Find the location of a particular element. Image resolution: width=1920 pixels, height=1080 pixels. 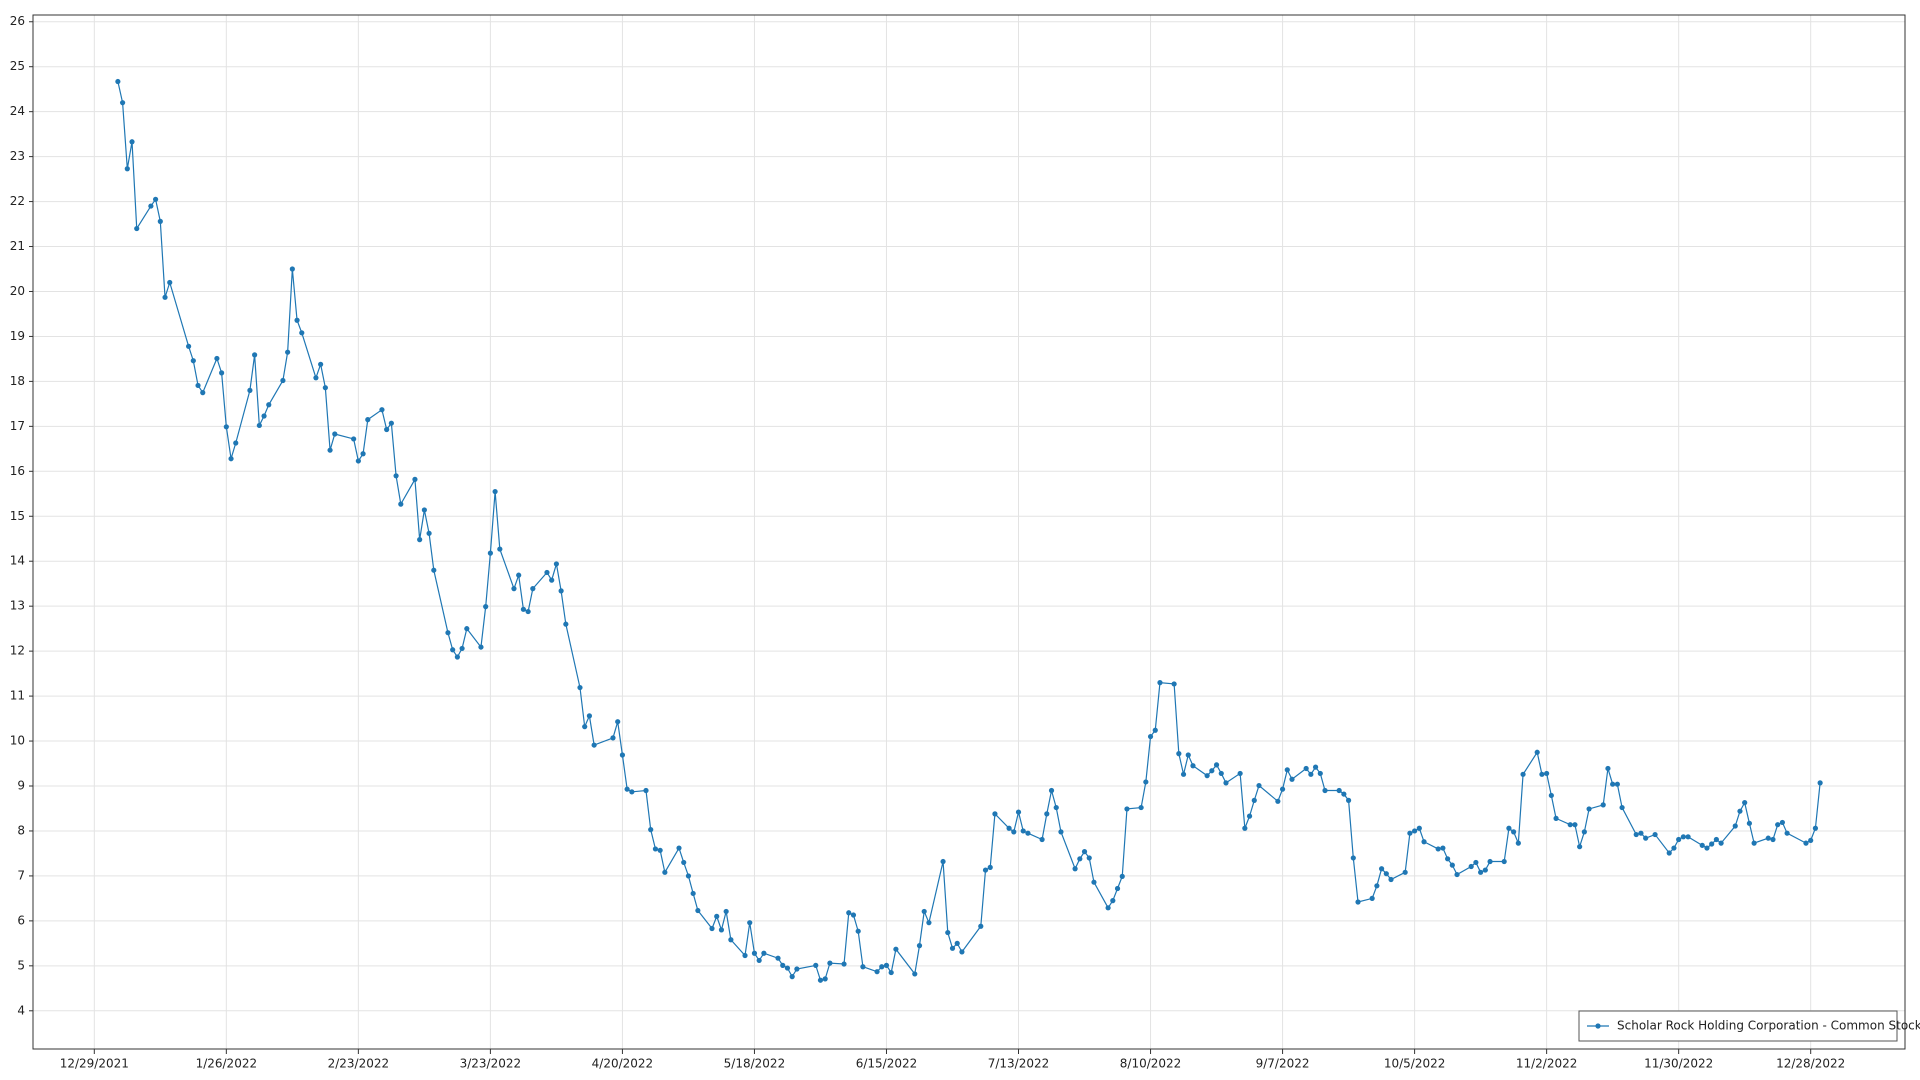

y-tick-label: 22 is located at coordinates (17, 201).